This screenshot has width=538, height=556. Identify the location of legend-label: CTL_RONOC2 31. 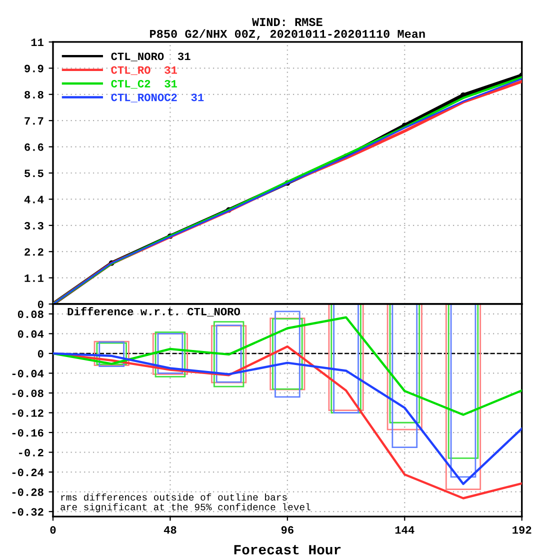
(157, 98).